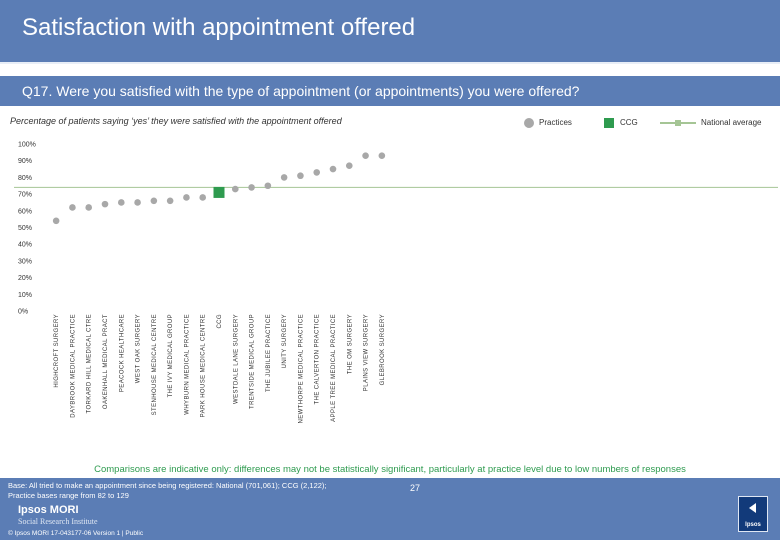 This screenshot has width=780, height=540. I want to click on y-tick-label: 0%, so click(23, 312).